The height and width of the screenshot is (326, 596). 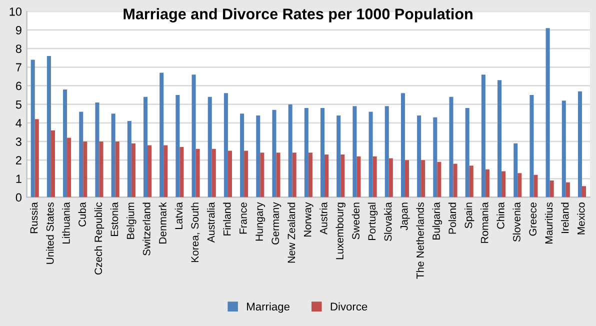 What do you see at coordinates (324, 218) in the screenshot?
I see `x-tick-label: Austria` at bounding box center [324, 218].